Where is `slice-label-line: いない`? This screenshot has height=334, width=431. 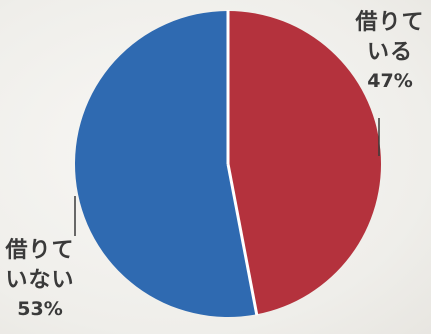 slice-label-line: いない is located at coordinates (40, 280).